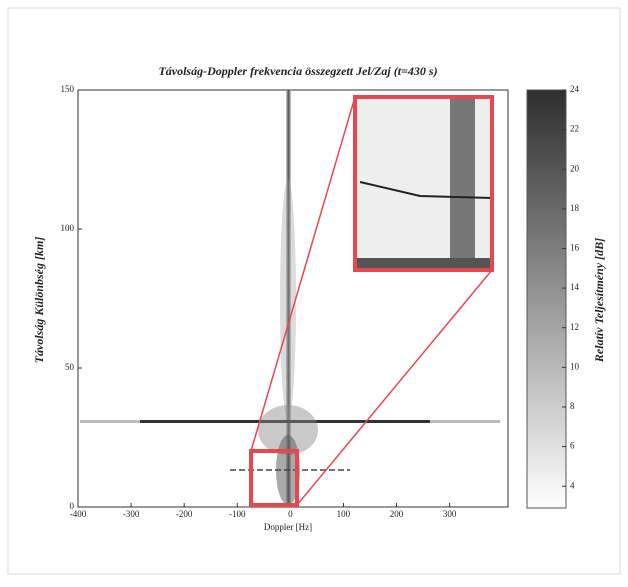 Image resolution: width=628 pixels, height=587 pixels. I want to click on x-tick-label: -300, so click(131, 514).